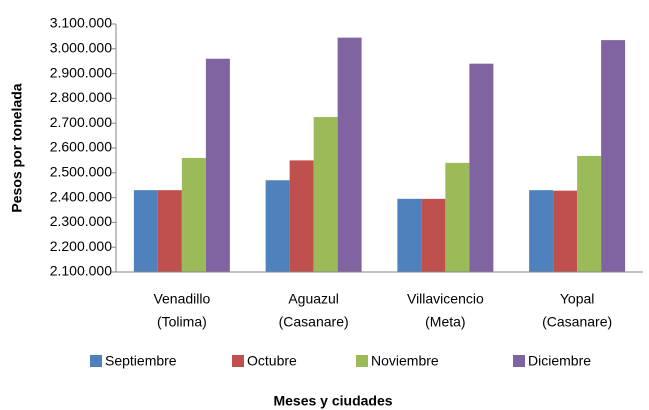 The height and width of the screenshot is (410, 649). I want to click on x-tick-label: (Tolima), so click(182, 322).